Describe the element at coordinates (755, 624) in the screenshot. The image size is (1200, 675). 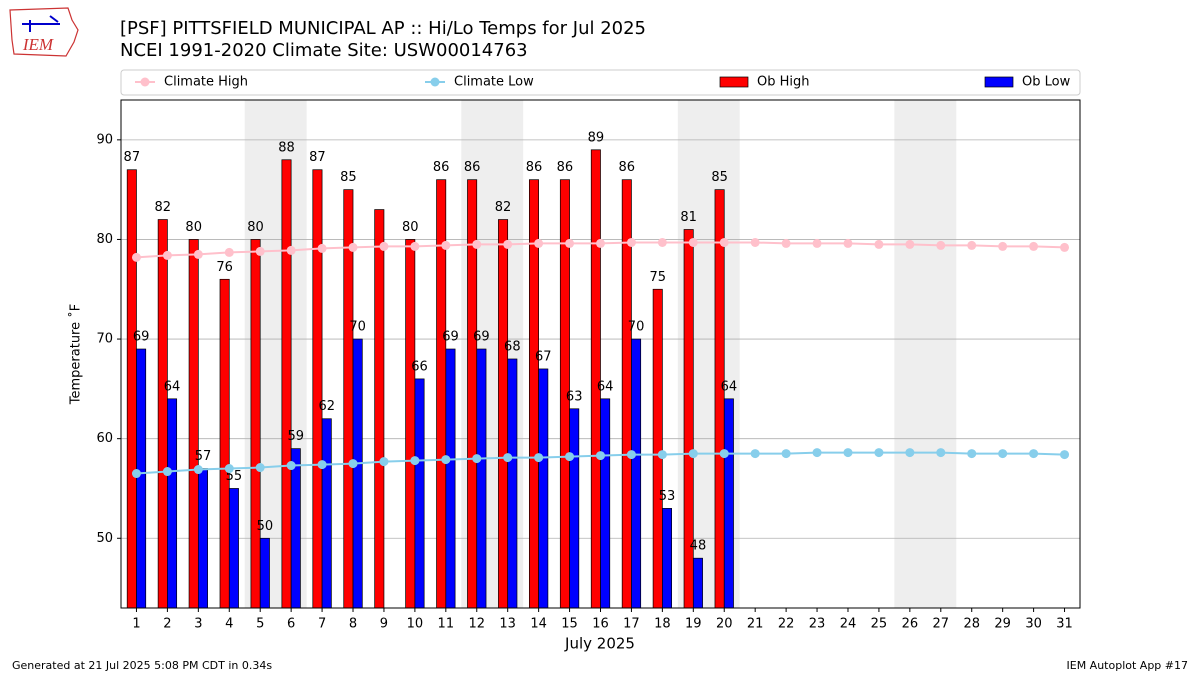
I see `x-tick-label: 21` at that location.